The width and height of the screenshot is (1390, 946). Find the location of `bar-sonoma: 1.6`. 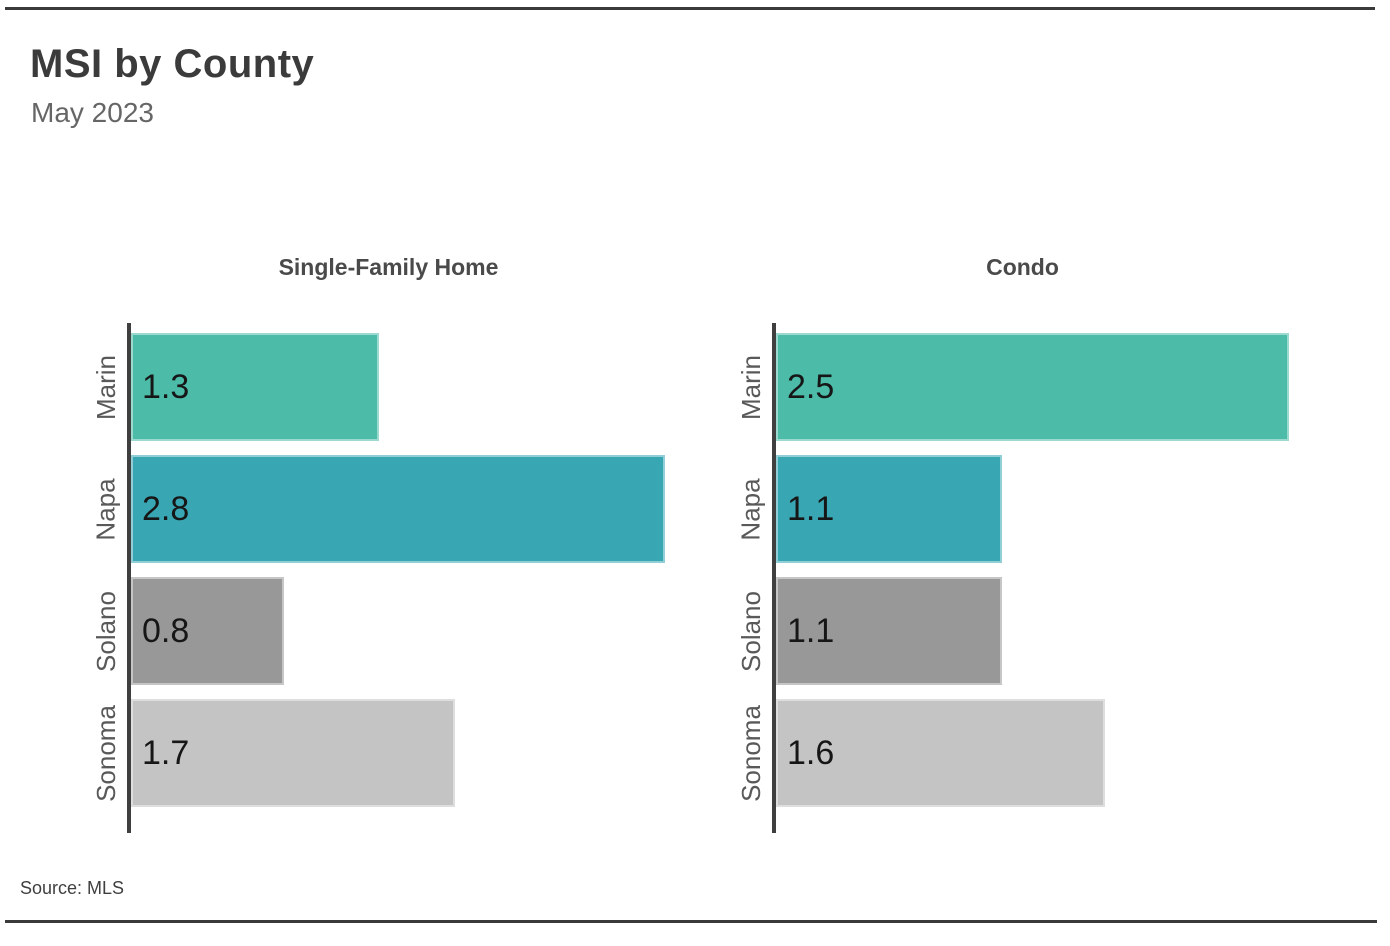

bar-sonoma: 1.6 is located at coordinates (940, 753).